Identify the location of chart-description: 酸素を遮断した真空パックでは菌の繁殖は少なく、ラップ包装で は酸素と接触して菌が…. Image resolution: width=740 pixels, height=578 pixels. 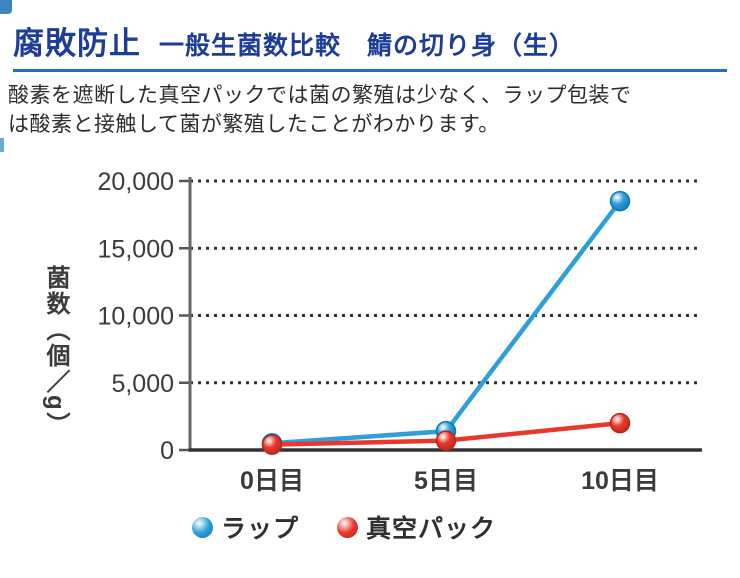
(373, 111).